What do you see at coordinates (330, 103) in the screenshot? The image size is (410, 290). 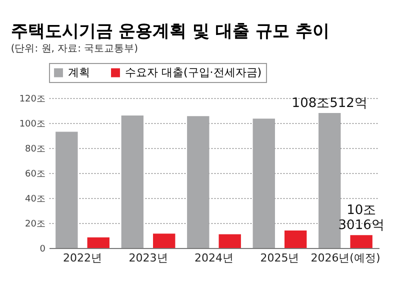 I see `data-label: 108조512억` at bounding box center [330, 103].